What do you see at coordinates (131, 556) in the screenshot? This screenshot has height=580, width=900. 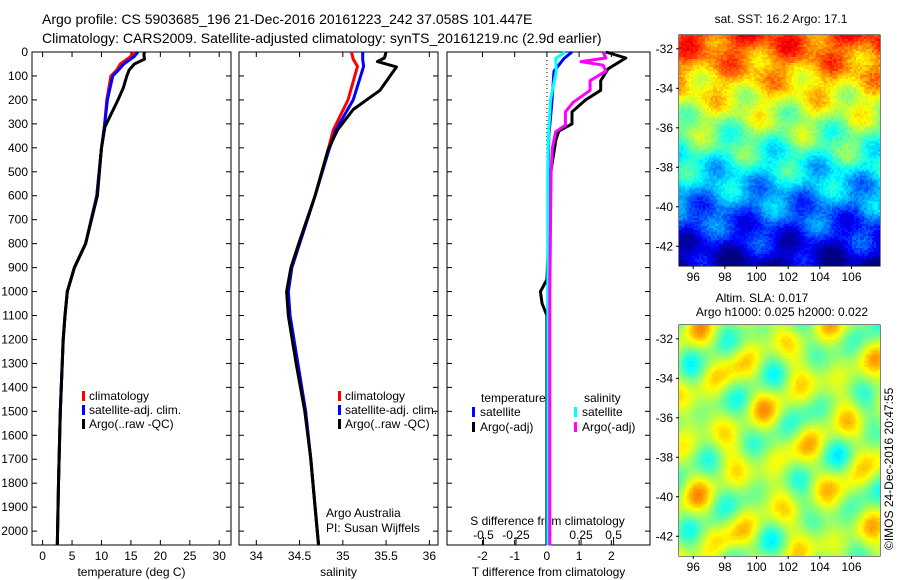 I see `x-tick-label: 15` at bounding box center [131, 556].